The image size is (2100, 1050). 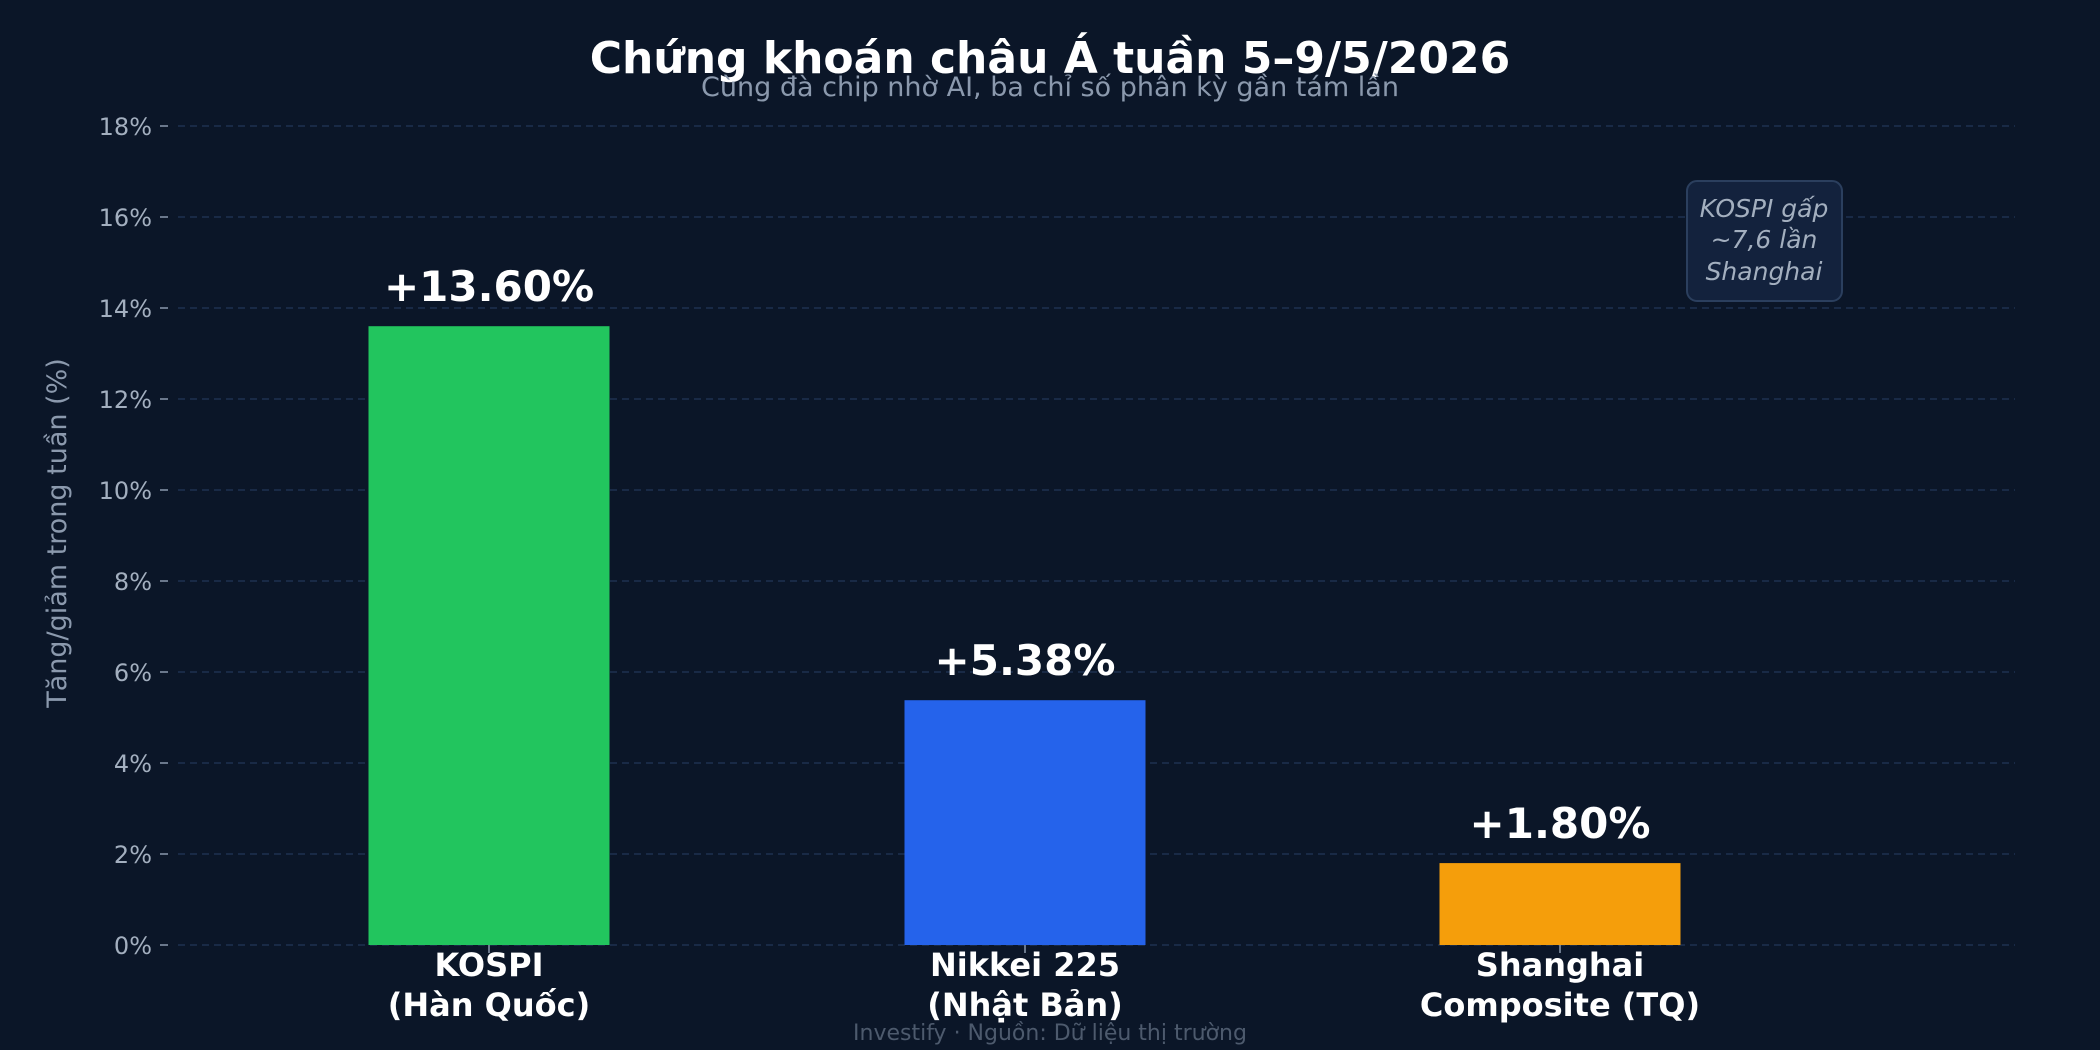 What do you see at coordinates (133, 855) in the screenshot?
I see `y-tick-label: 2%` at bounding box center [133, 855].